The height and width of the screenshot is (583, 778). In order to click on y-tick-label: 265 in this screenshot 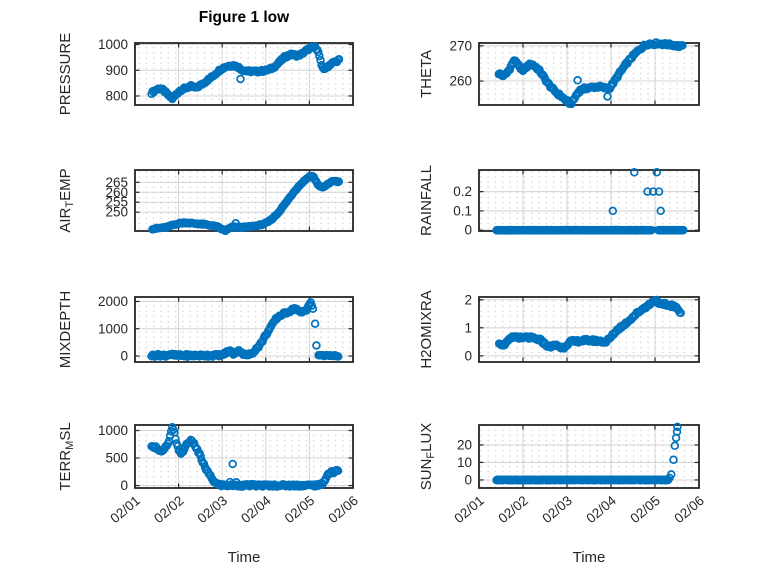, I will do `click(116, 182)`.